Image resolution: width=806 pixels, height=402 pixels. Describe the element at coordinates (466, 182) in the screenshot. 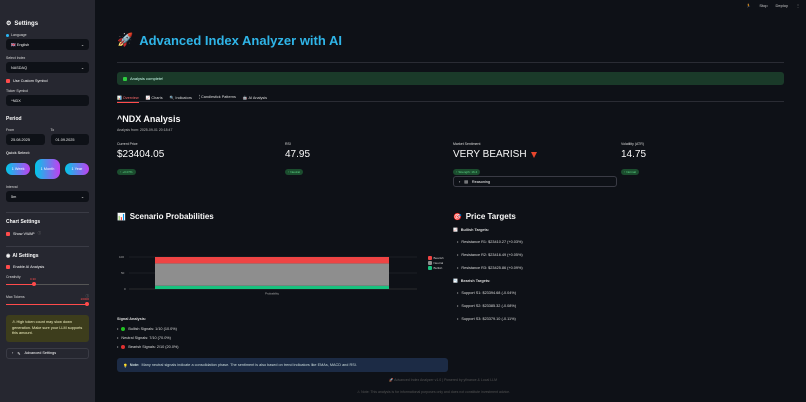

I see `notepad-icon: ▤` at that location.